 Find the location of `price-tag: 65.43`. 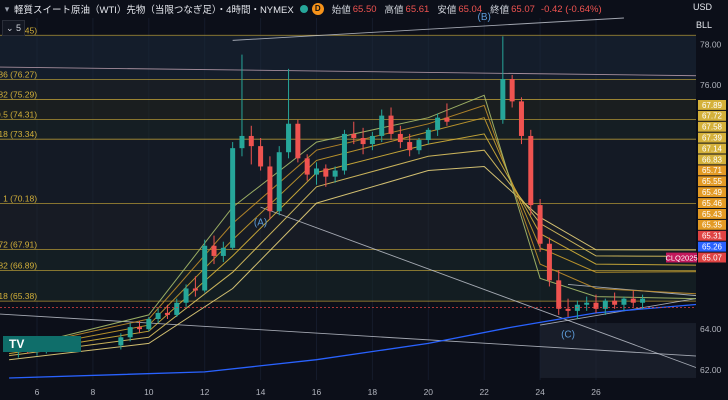

price-tag: 65.43 is located at coordinates (712, 214).